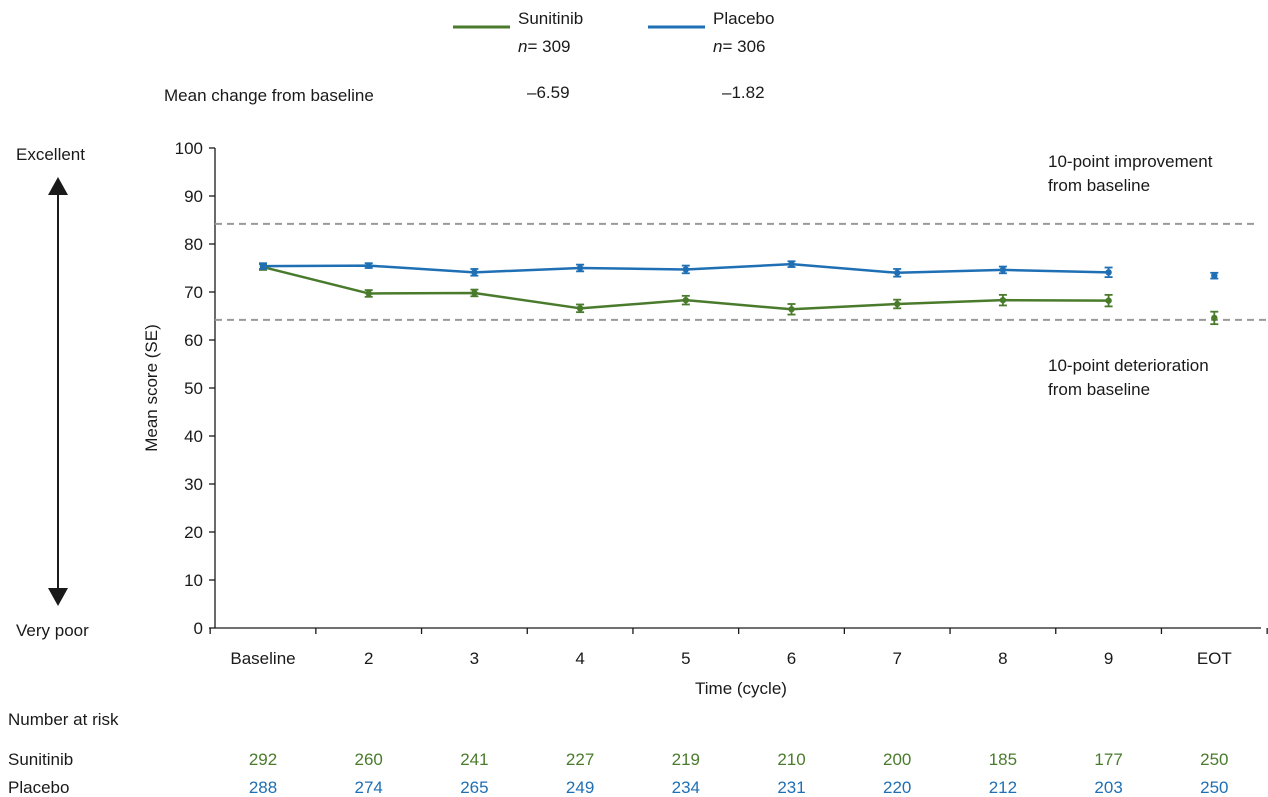 This screenshot has height=797, width=1268. What do you see at coordinates (263, 759) in the screenshot?
I see `risk-value-sunitinib: 292` at bounding box center [263, 759].